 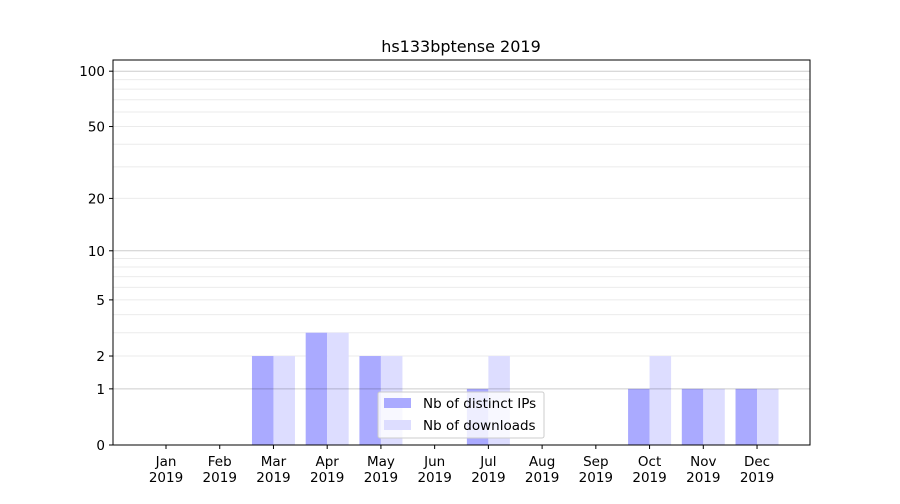 What do you see at coordinates (461, 46) in the screenshot?
I see `chart-title: hs133bptense 2019` at bounding box center [461, 46].